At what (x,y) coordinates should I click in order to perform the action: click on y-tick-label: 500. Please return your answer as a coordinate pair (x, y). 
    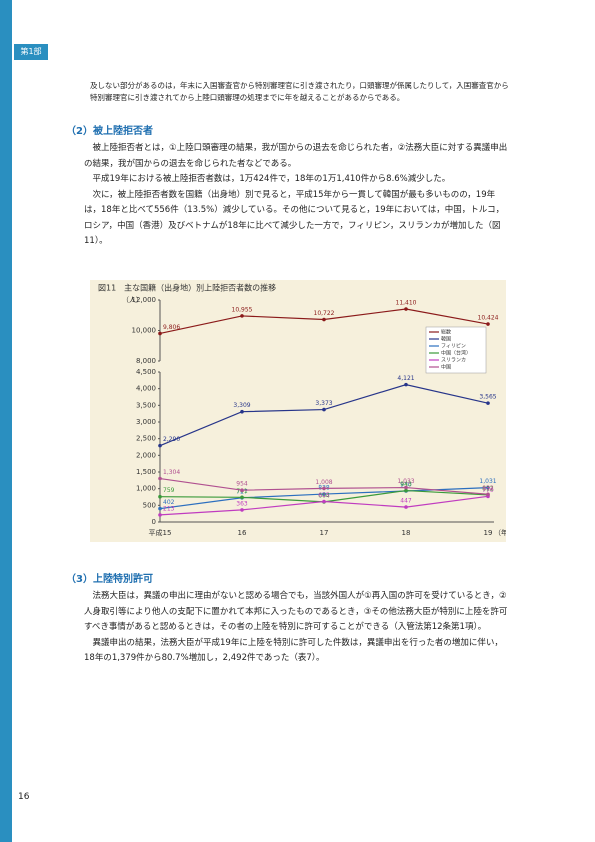
    Looking at the image, I should click on (149, 505).